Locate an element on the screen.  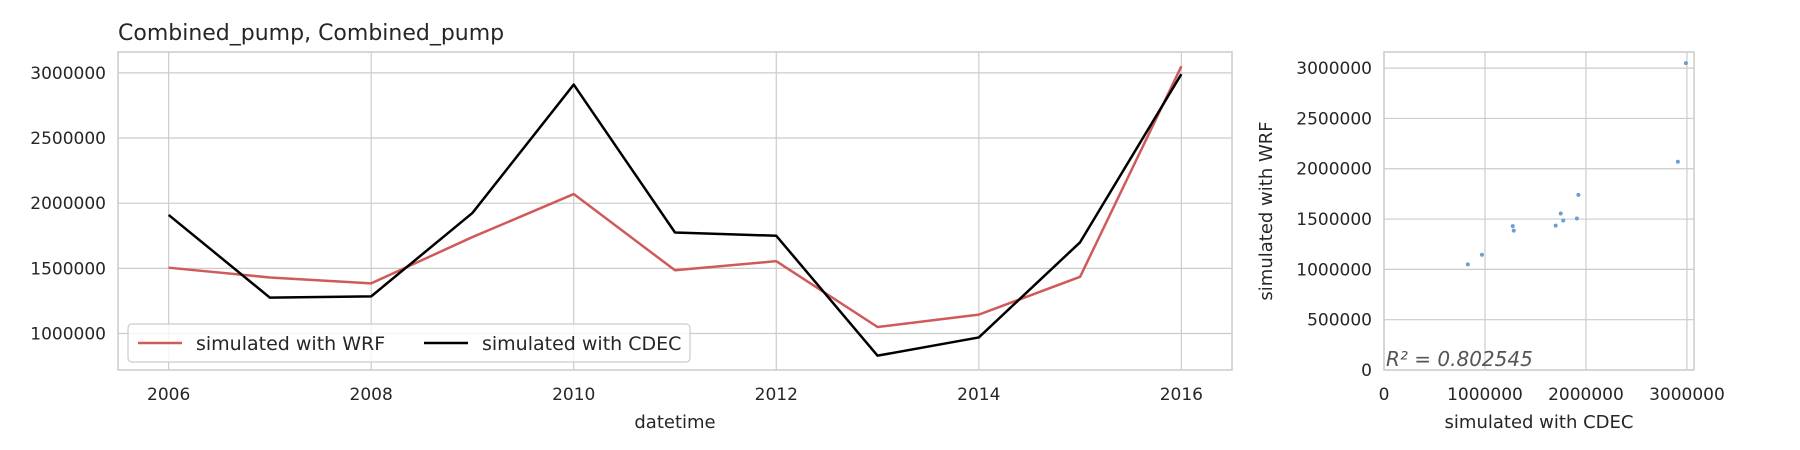
scatter-x-tick-label: 3000000 is located at coordinates (1687, 395).